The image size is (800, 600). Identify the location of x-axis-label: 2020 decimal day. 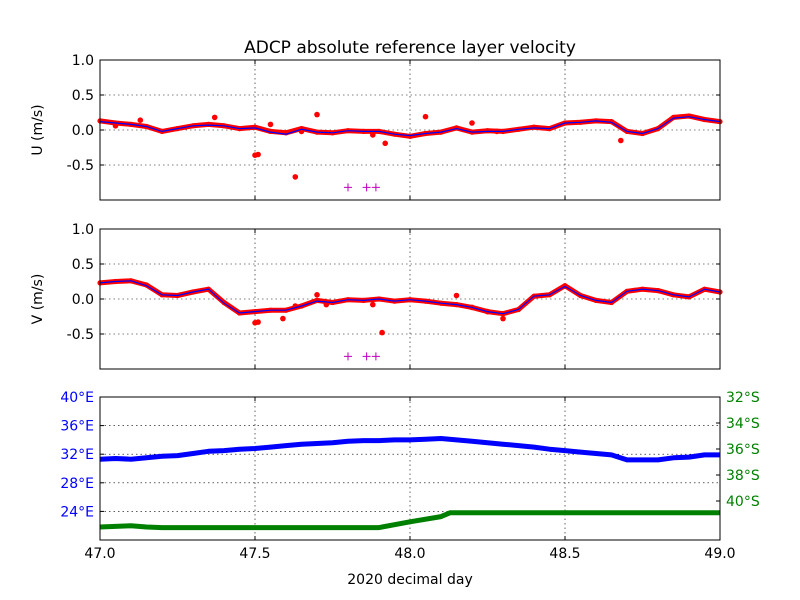
(409, 580).